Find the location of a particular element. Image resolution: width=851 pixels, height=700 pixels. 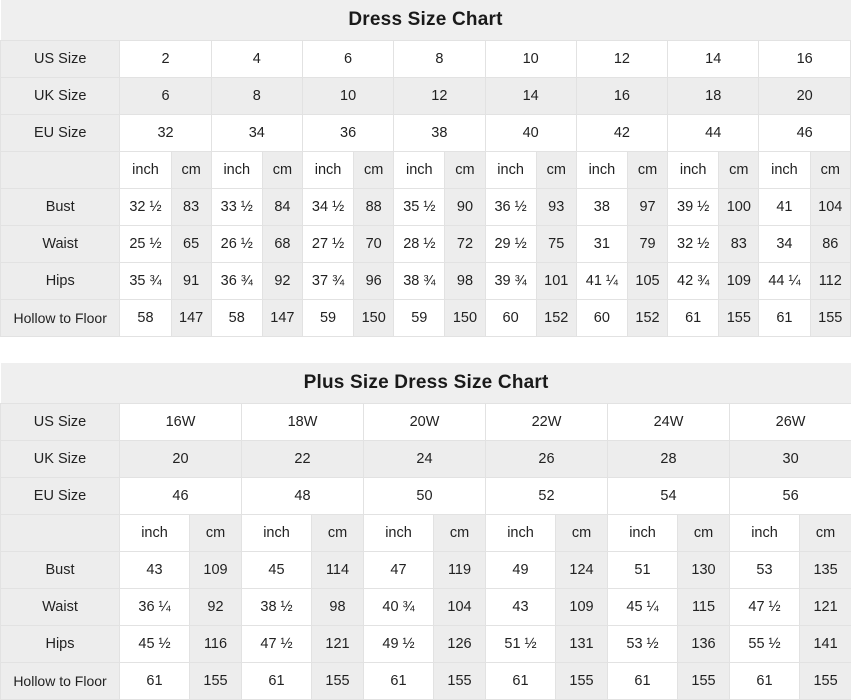

measure-cell-cm: 92 is located at coordinates (216, 607).